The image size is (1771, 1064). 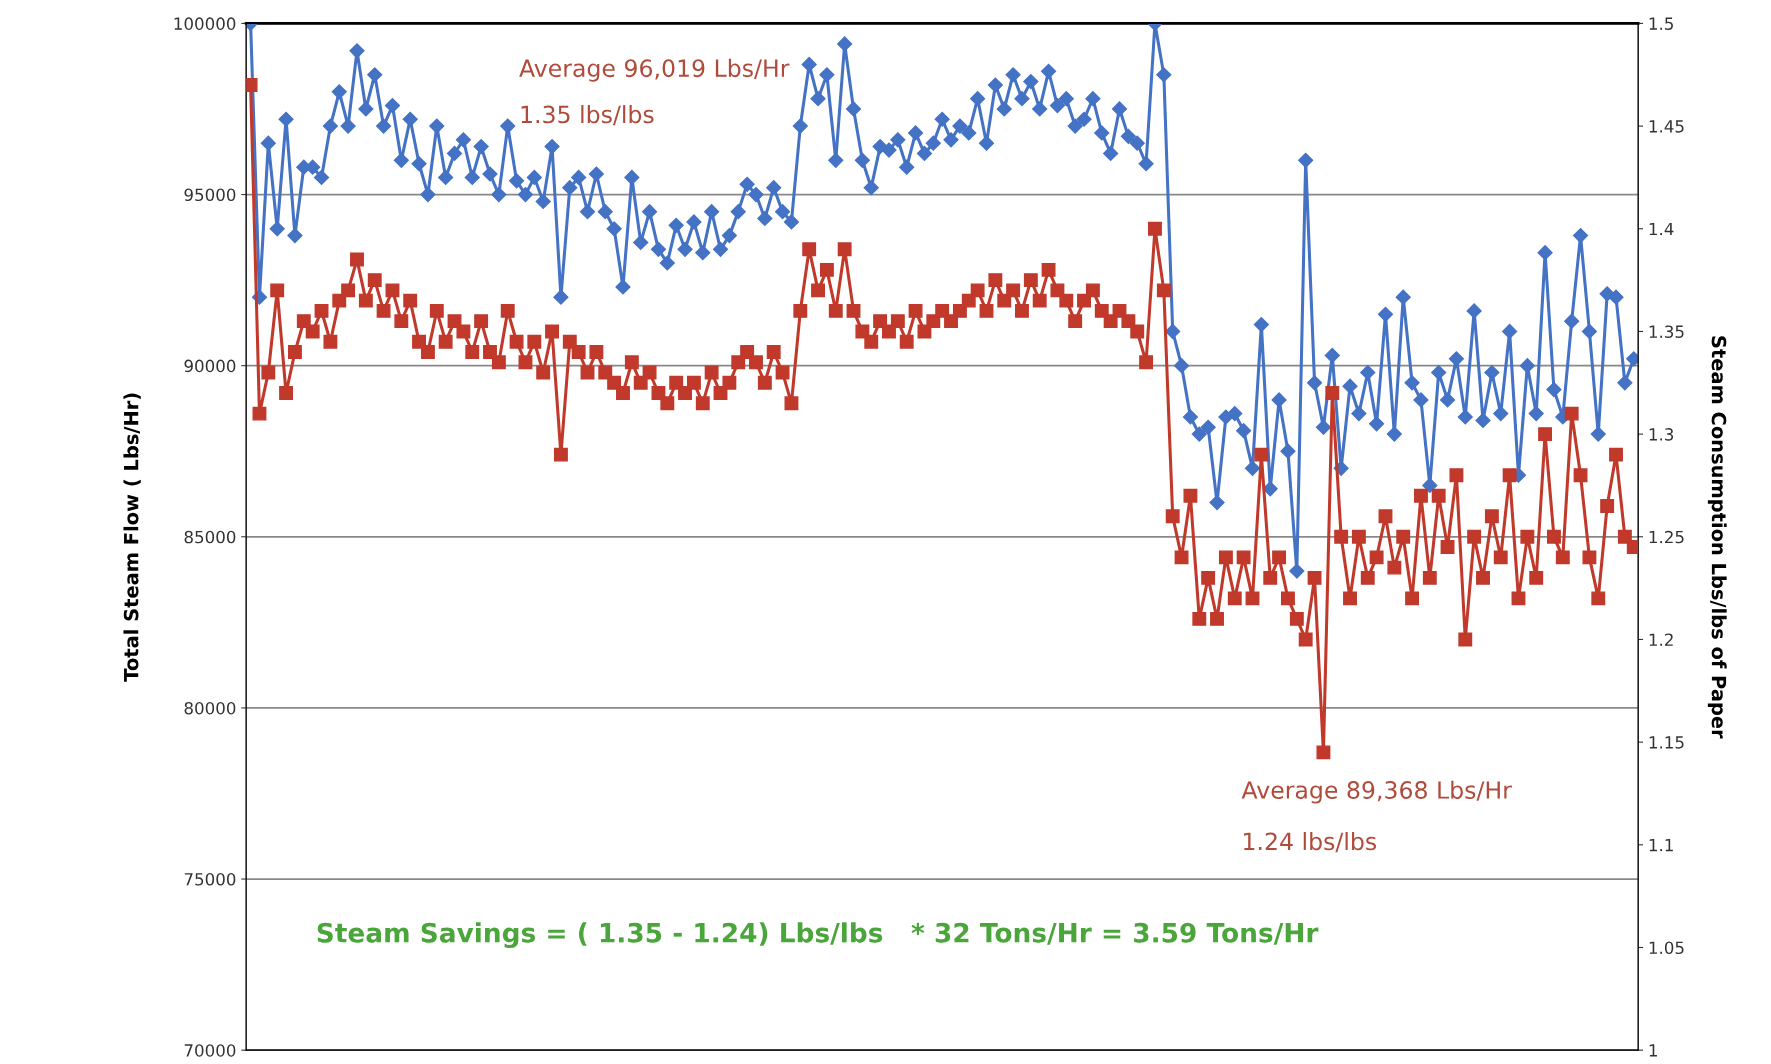 I want to click on y-tick-label: 70000, so click(x=210, y=1050).